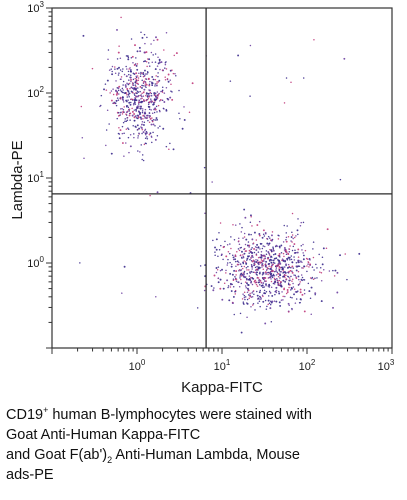 The height and width of the screenshot is (500, 407). I want to click on y-axis-label: Lambda-PE, so click(17, 179).